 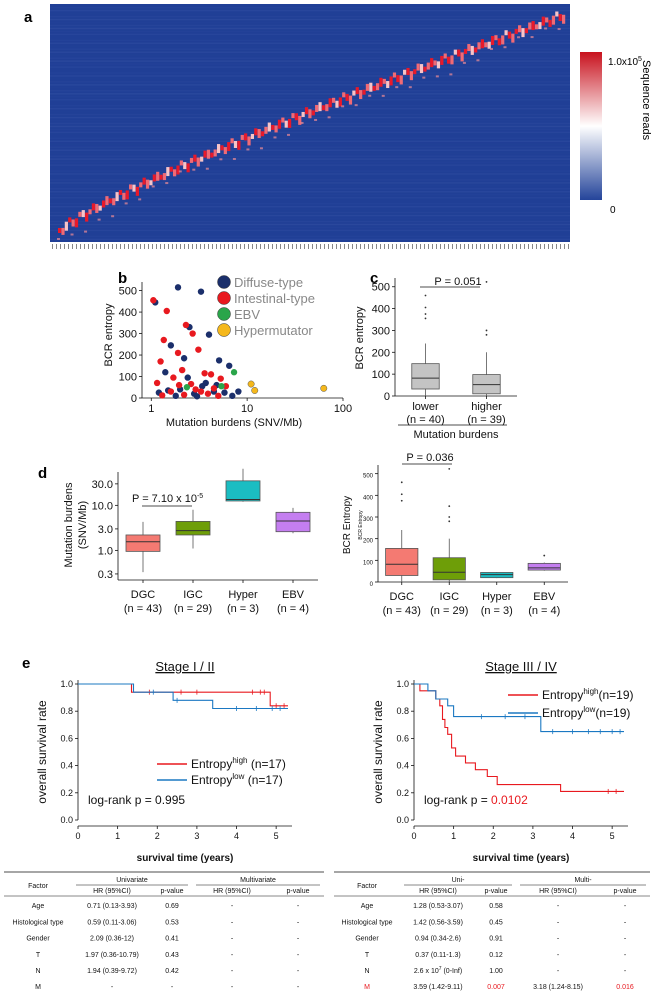 I want to click on p-value-d2: P = 0.036, so click(x=429, y=458).